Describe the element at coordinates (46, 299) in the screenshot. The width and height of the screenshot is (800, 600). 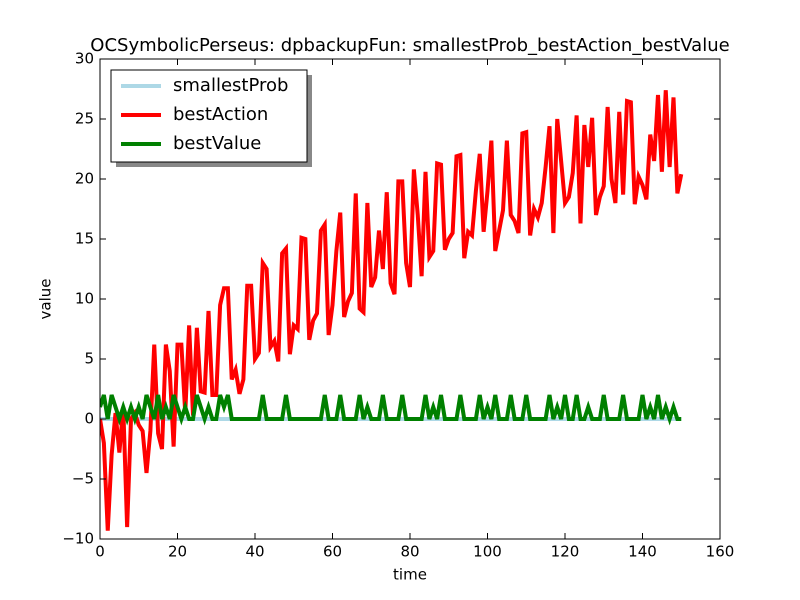
I see `y-axis-label: value` at that location.